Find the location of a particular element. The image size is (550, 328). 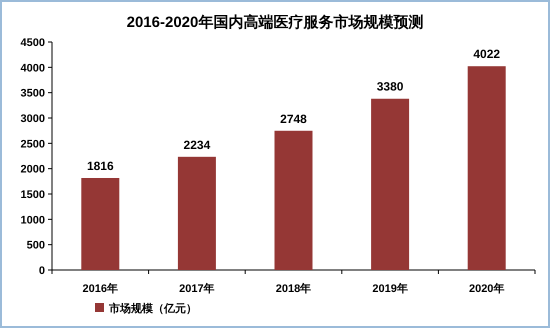

x-tick-label: 2017年 is located at coordinates (197, 288).